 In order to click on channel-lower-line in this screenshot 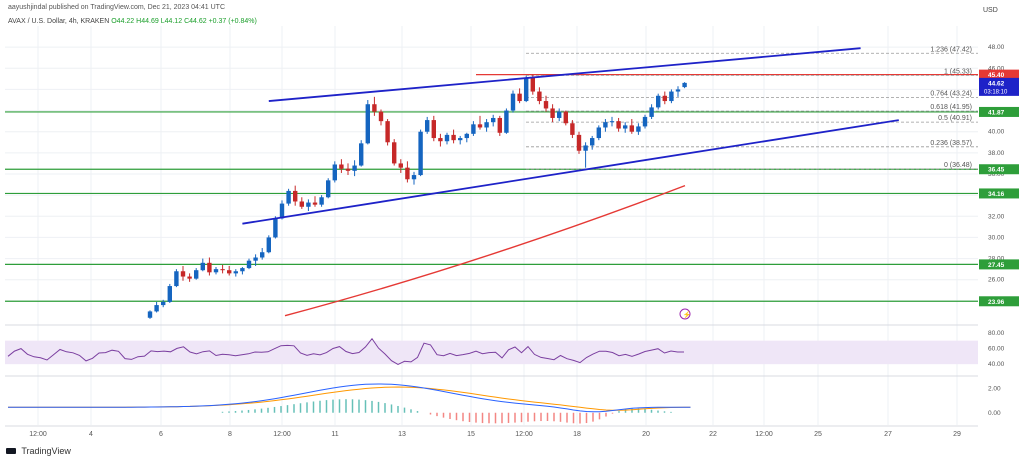, I will do `click(570, 172)`.